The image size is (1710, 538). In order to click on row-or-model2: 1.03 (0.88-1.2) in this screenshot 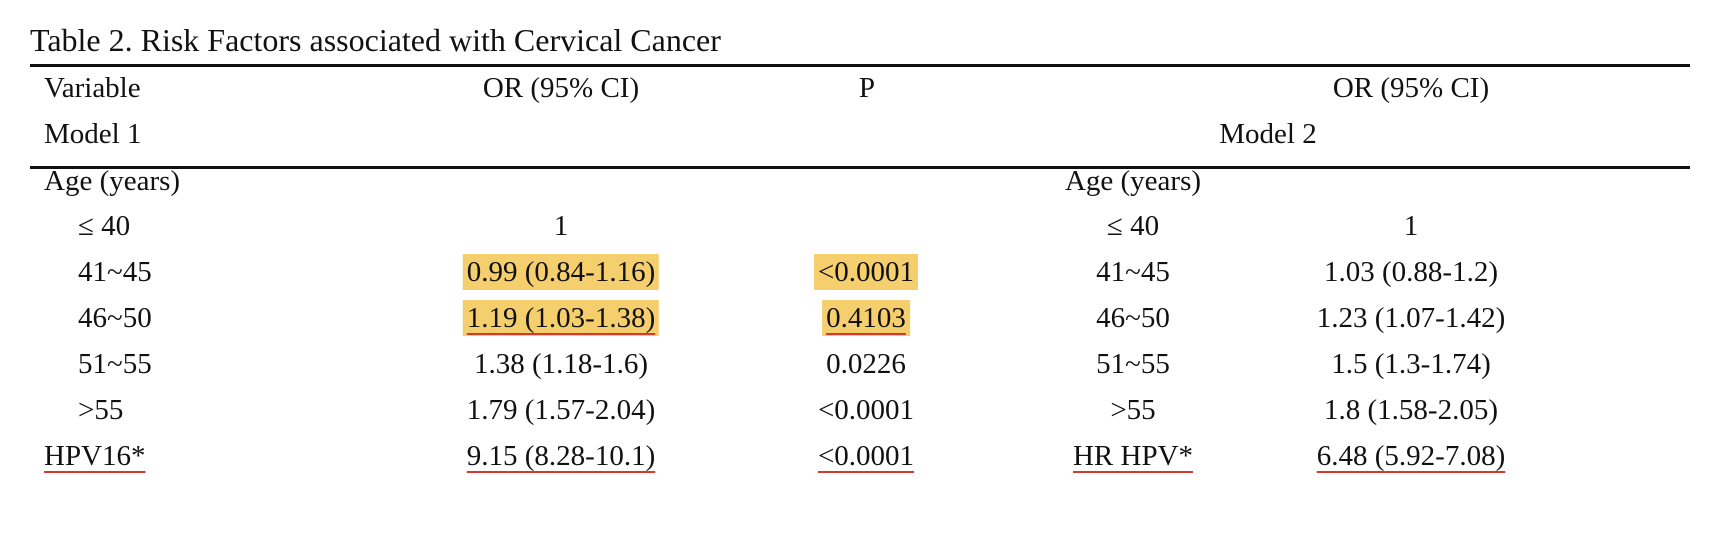, I will do `click(1411, 272)`.